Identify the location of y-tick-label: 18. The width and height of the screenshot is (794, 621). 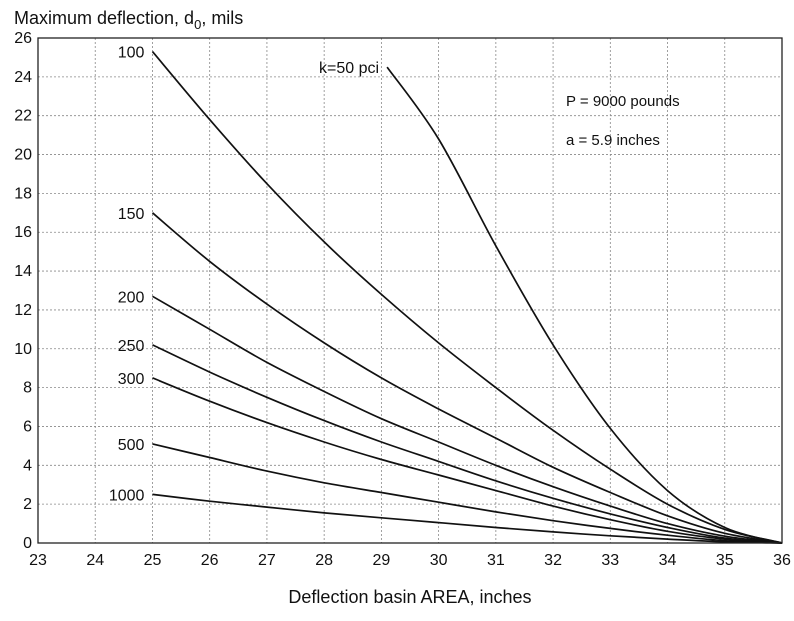
(23, 193).